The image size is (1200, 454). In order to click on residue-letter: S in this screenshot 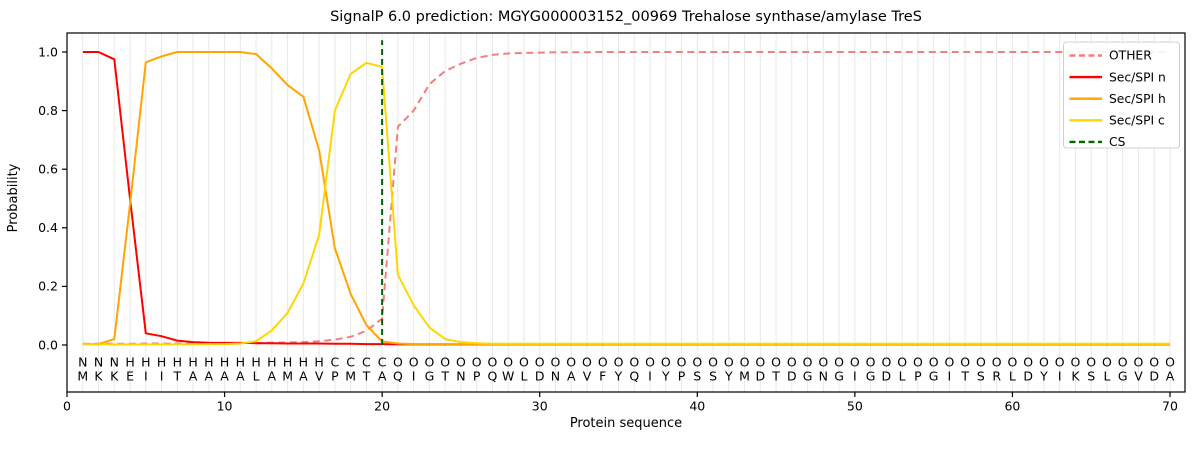, I will do `click(981, 376)`.